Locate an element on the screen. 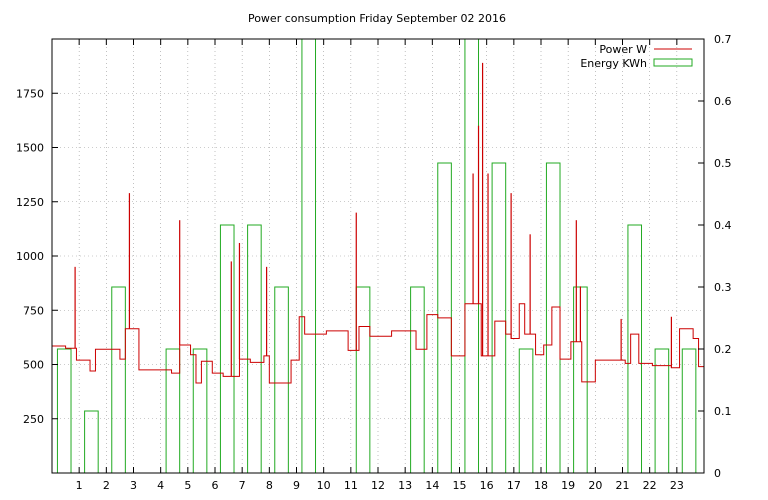 This screenshot has width=768, height=500. y2-tick-label-0.1: 0.1 is located at coordinates (723, 411).